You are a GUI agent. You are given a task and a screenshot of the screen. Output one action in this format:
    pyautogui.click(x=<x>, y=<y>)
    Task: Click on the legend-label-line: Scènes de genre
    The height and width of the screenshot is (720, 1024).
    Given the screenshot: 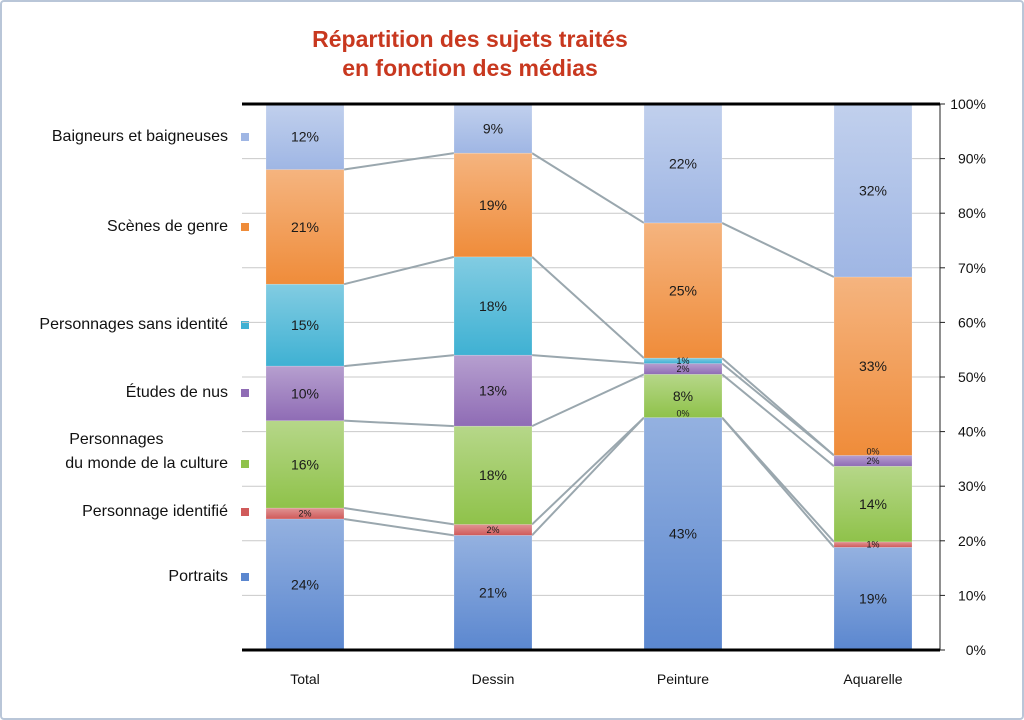 What is the action you would take?
    pyautogui.click(x=167, y=226)
    